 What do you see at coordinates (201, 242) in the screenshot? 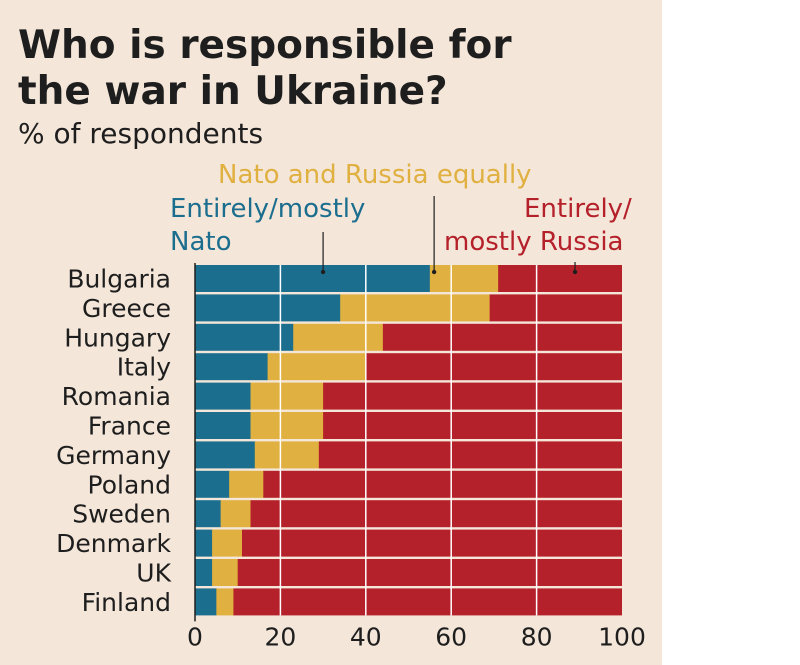
I see `legend-label-nato-line-2: Nato` at bounding box center [201, 242].